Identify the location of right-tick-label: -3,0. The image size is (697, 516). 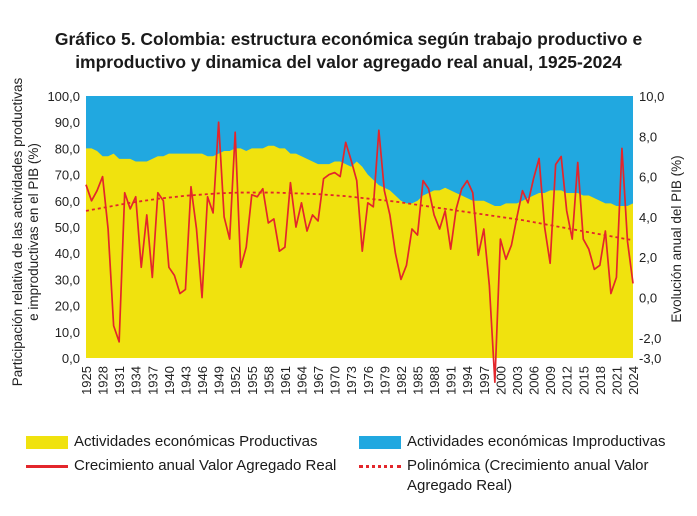
(650, 358).